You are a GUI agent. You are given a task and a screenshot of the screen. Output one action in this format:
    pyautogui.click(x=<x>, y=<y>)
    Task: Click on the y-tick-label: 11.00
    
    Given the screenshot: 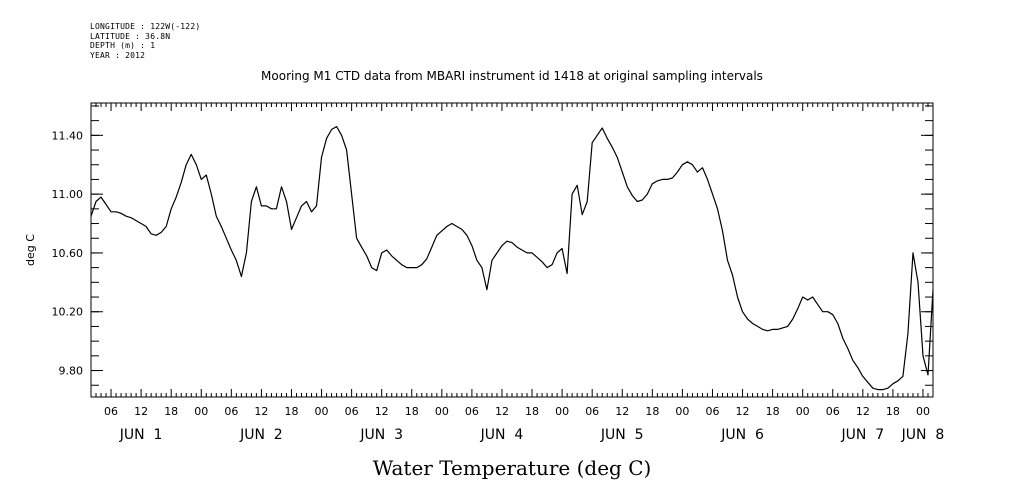 What is the action you would take?
    pyautogui.click(x=68, y=194)
    